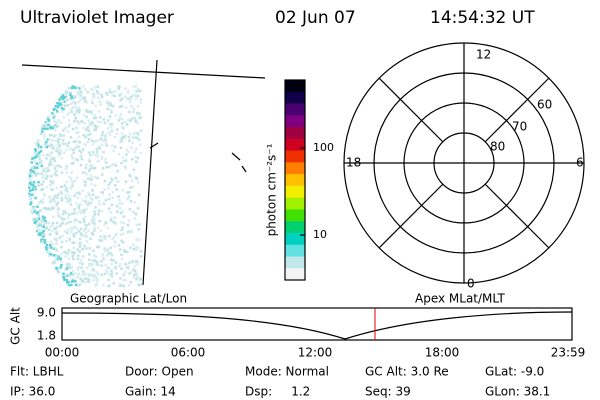 The image size is (600, 400). Describe the element at coordinates (323, 147) in the screenshot. I see `colorbar-tick-label: 100` at that location.